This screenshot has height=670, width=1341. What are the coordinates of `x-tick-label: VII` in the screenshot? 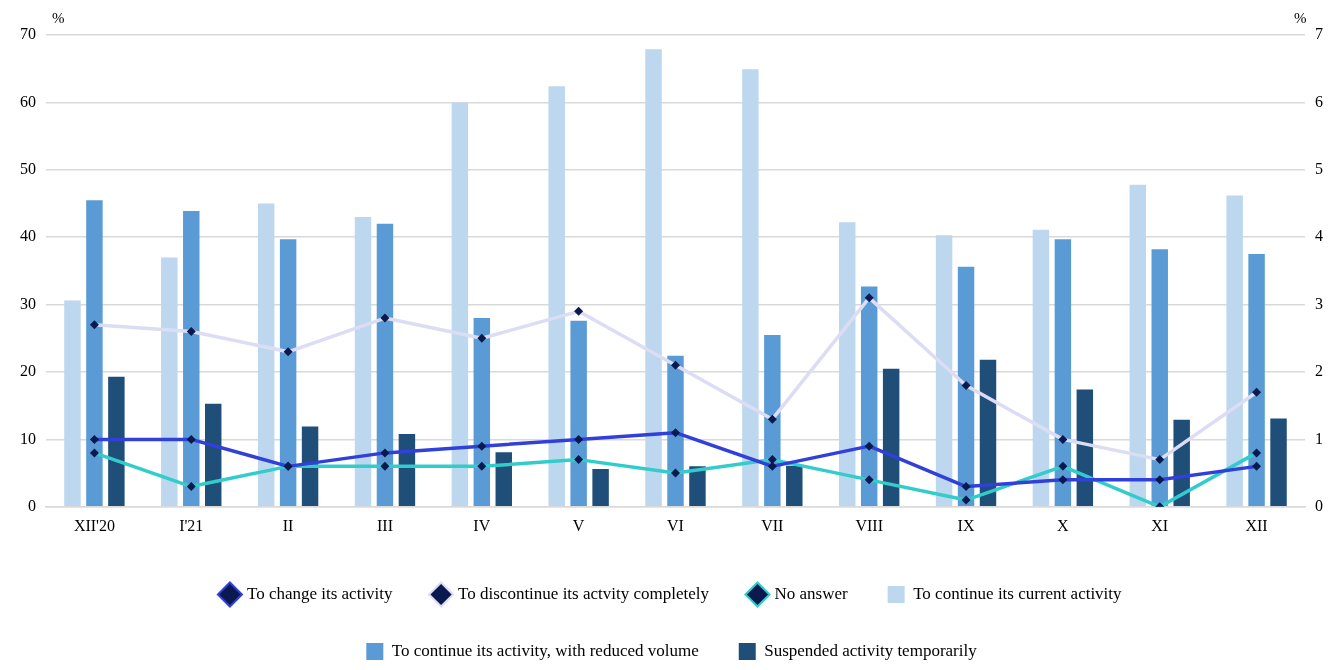 It's located at (772, 525).